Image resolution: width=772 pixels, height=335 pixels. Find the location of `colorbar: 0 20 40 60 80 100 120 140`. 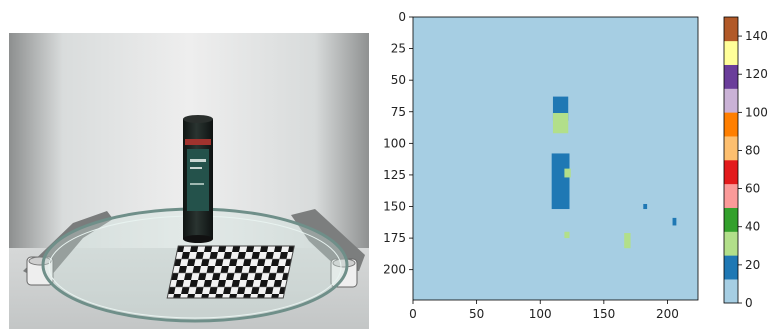

colorbar: 0 20 40 60 80 100 120 140 is located at coordinates (745, 163).